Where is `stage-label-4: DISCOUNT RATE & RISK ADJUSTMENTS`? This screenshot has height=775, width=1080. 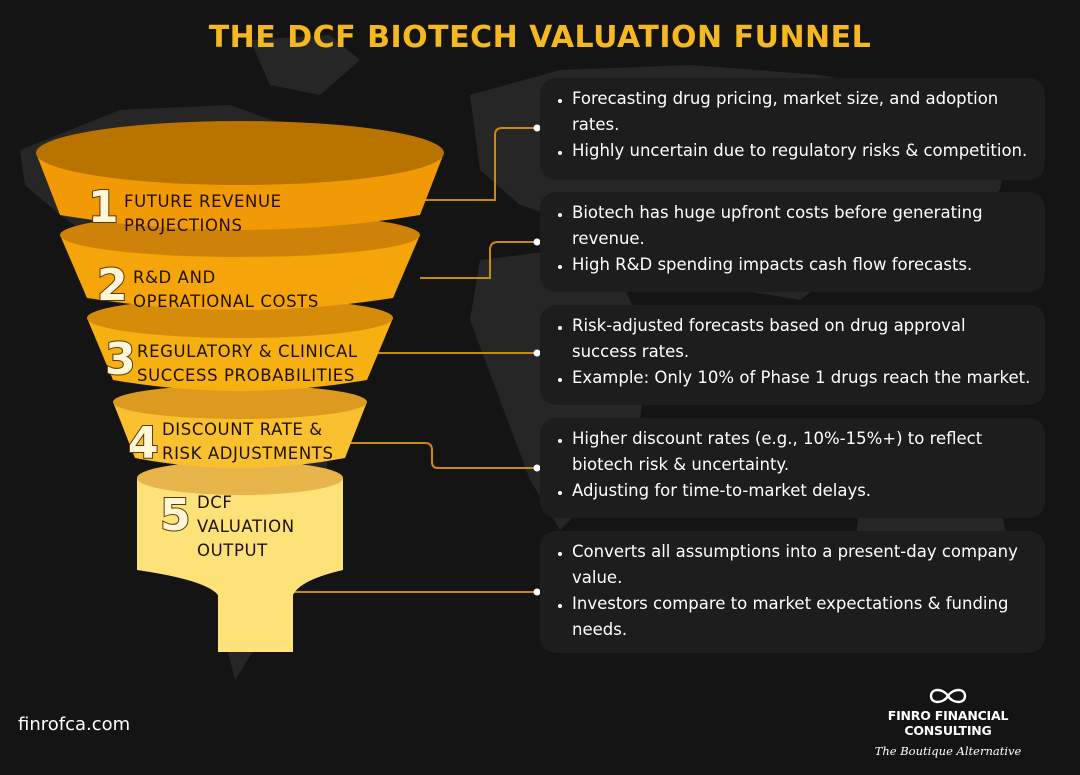
stage-label-4: DISCOUNT RATE & RISK ADJUSTMENTS is located at coordinates (248, 441).